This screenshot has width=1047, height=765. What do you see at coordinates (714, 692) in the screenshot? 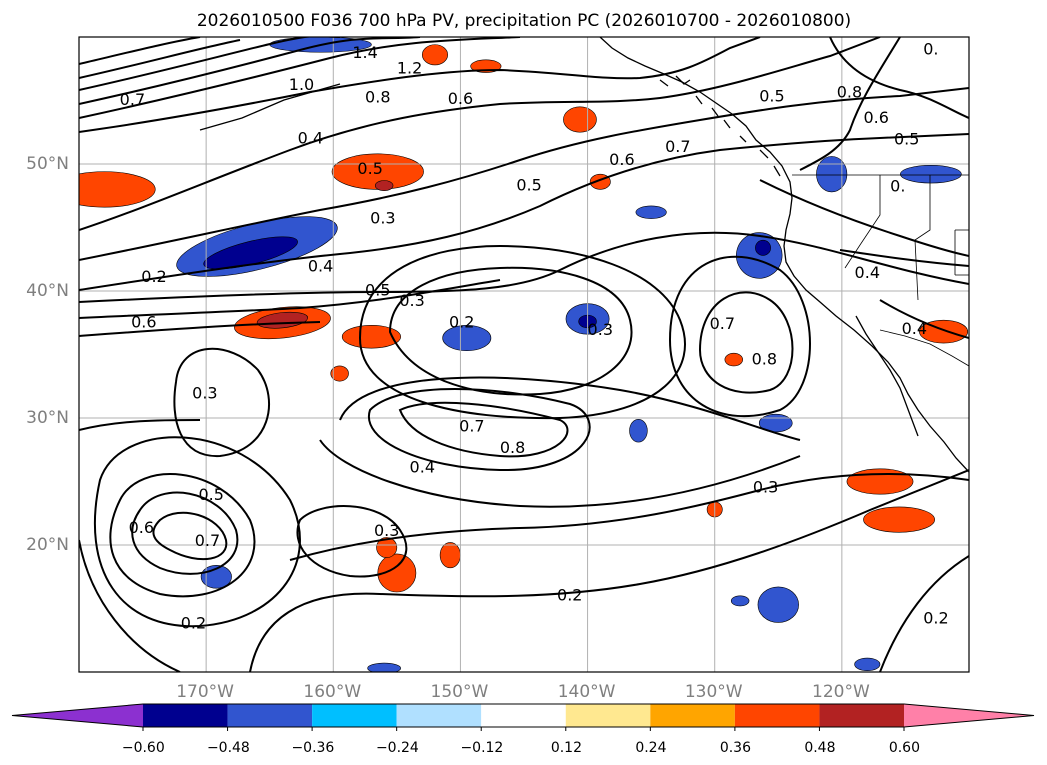
I see `lon-tick-label: 130°W` at bounding box center [714, 692].